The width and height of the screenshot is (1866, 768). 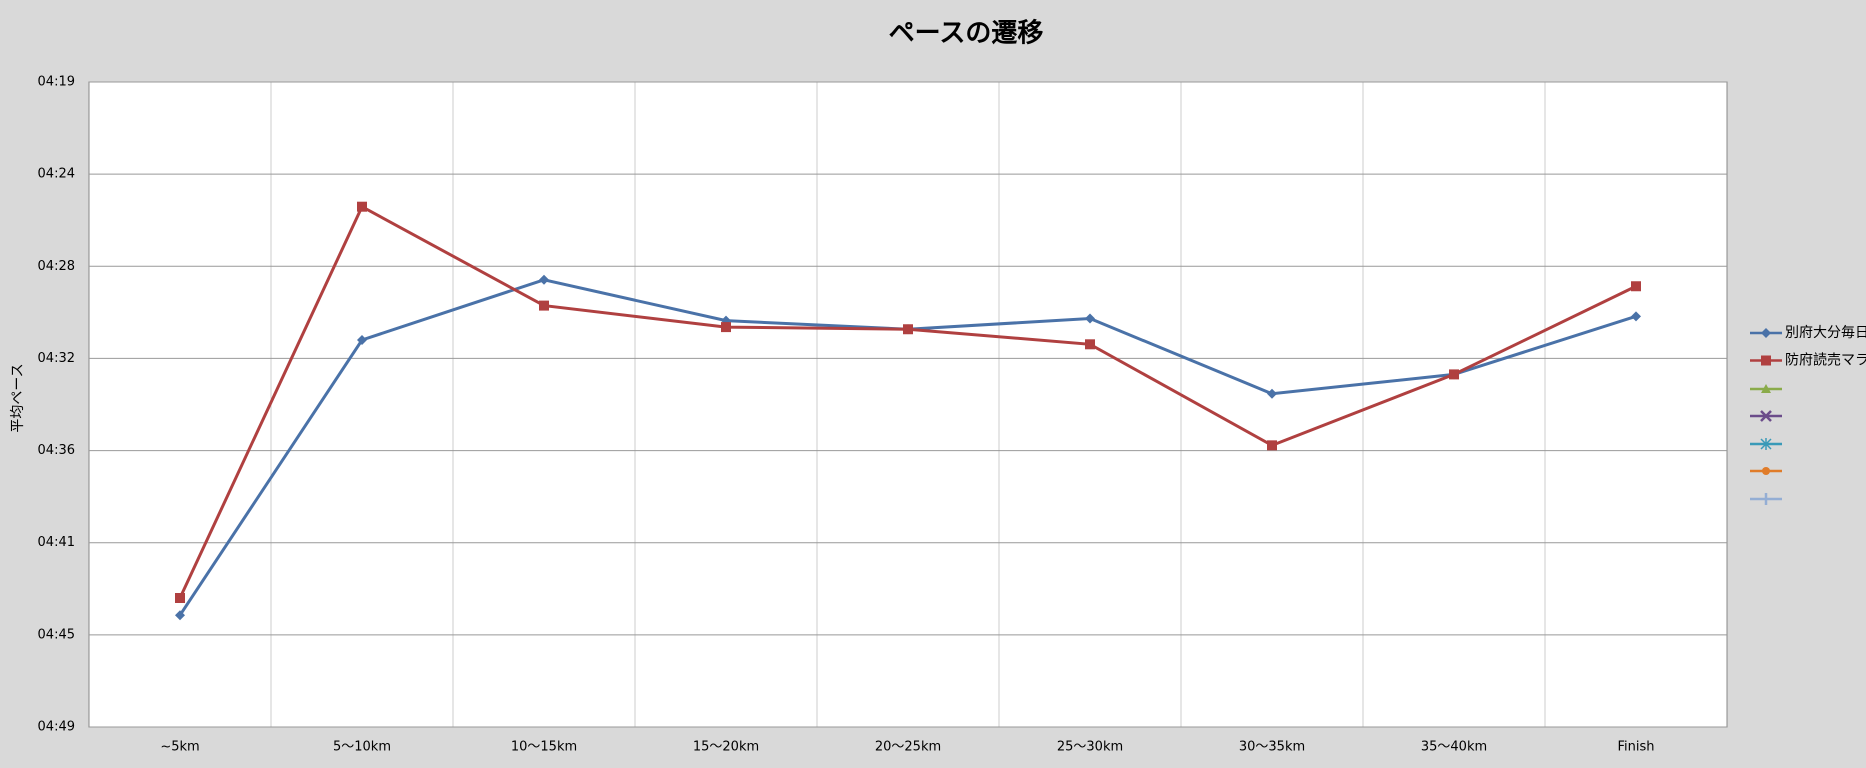 I want to click on chart-title: ペースの遷移, so click(x=966, y=34).